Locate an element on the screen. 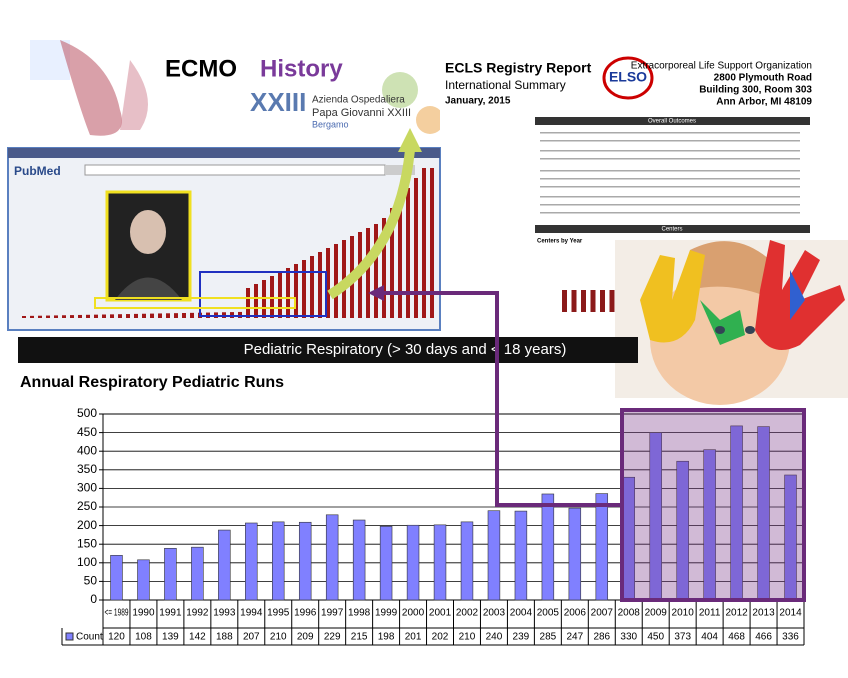 The width and height of the screenshot is (848, 678). legend-label: Count is located at coordinates (89, 637).